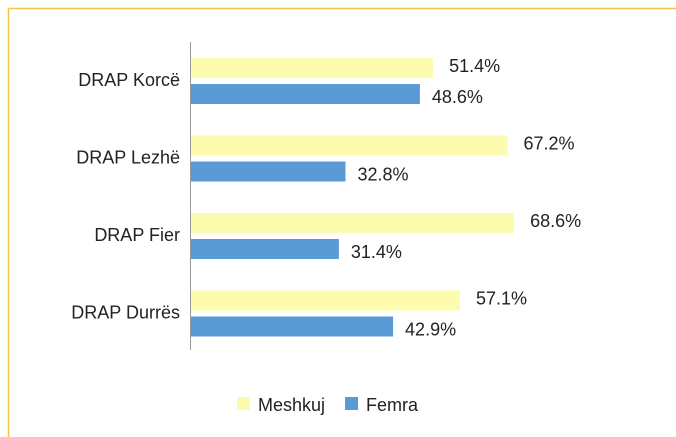 The image size is (676, 437). I want to click on category-label: DRAP Fier, so click(137, 235).